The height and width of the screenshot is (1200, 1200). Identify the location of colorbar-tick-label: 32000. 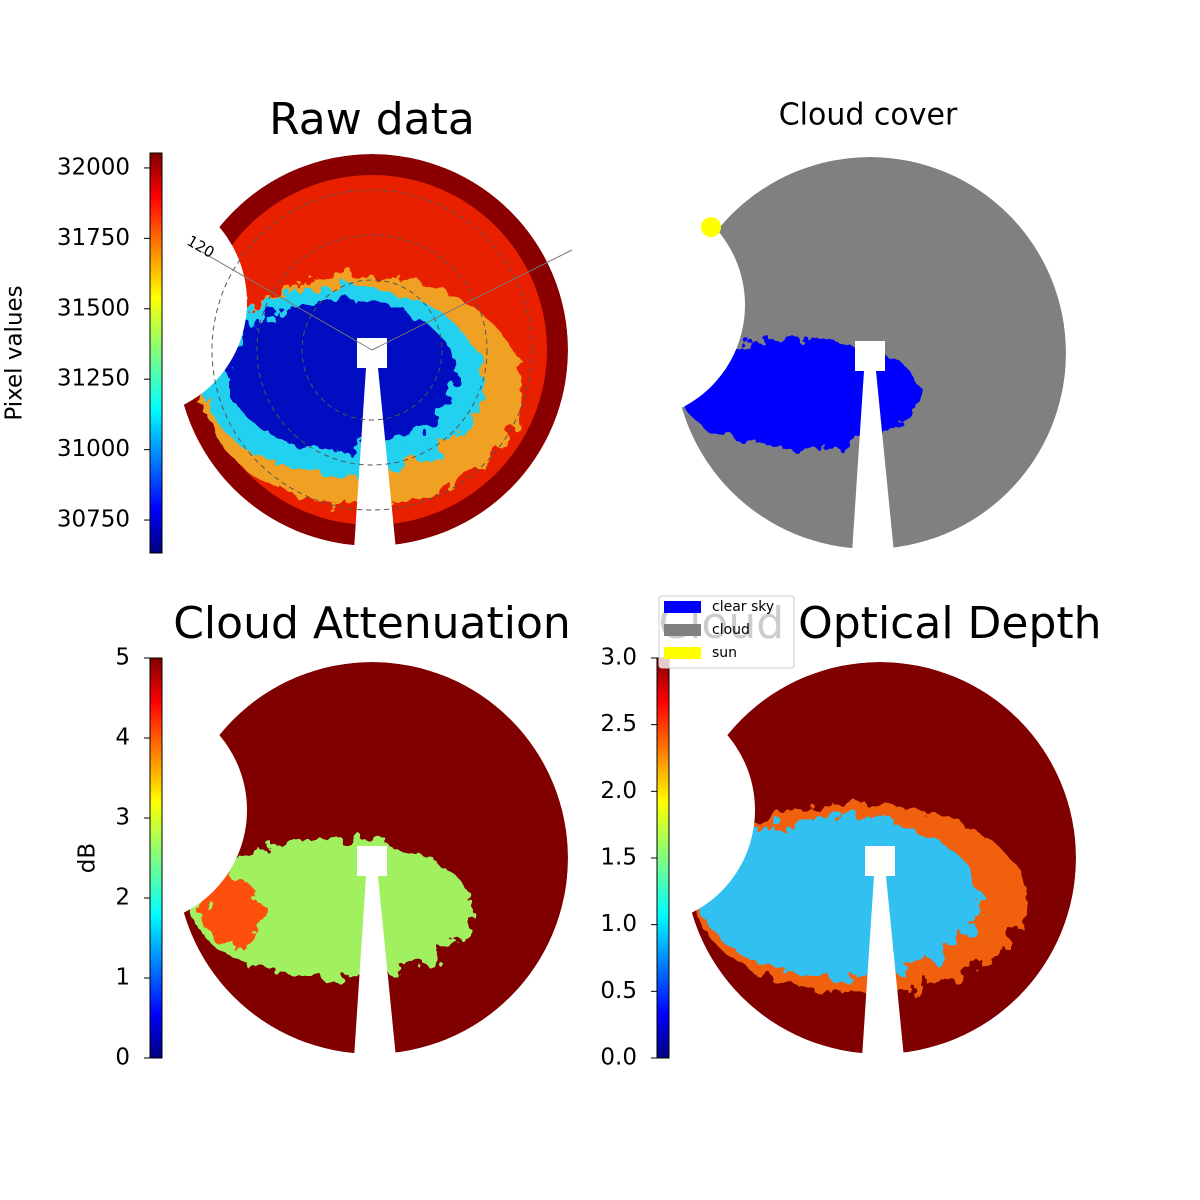
(93, 167).